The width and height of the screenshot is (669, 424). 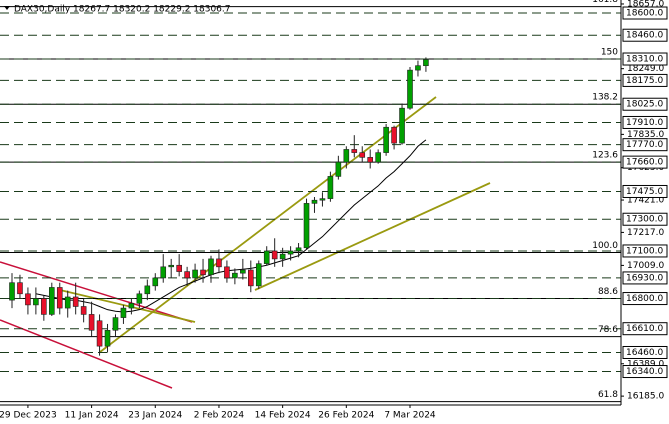 I want to click on level-label: 17475.0, so click(x=644, y=192).